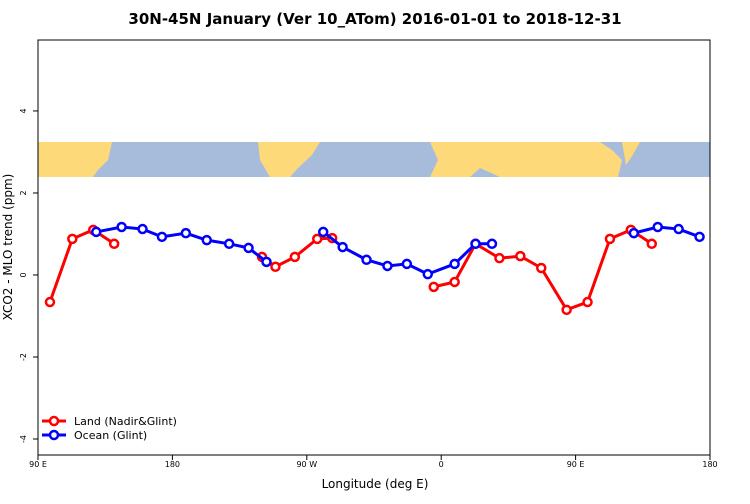 The height and width of the screenshot is (504, 750). Describe the element at coordinates (441, 464) in the screenshot. I see `x-tick-label: 0` at that location.